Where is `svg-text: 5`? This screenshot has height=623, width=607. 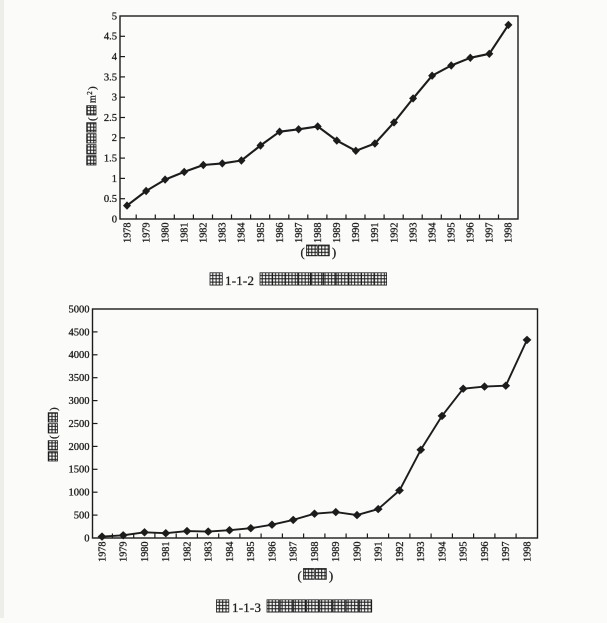
svg-text: 5 is located at coordinates (114, 16).